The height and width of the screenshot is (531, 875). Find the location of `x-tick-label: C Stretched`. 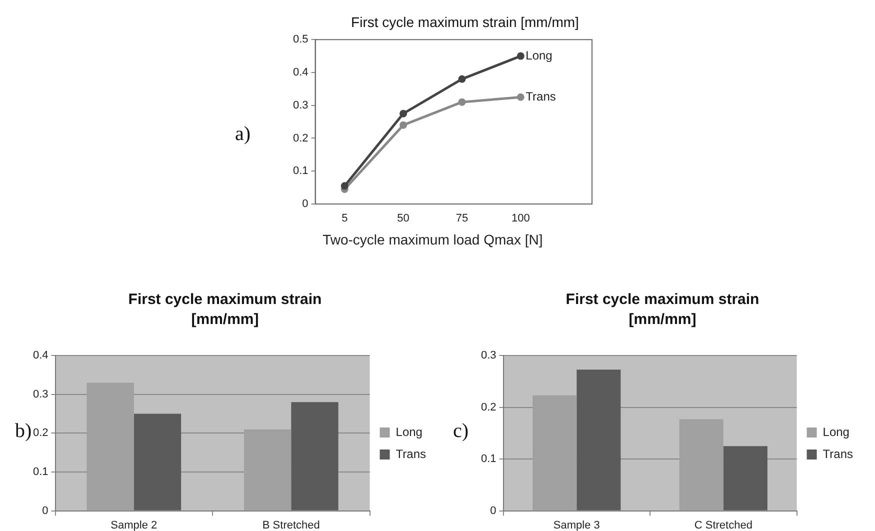

x-tick-label: C Stretched is located at coordinates (723, 525).